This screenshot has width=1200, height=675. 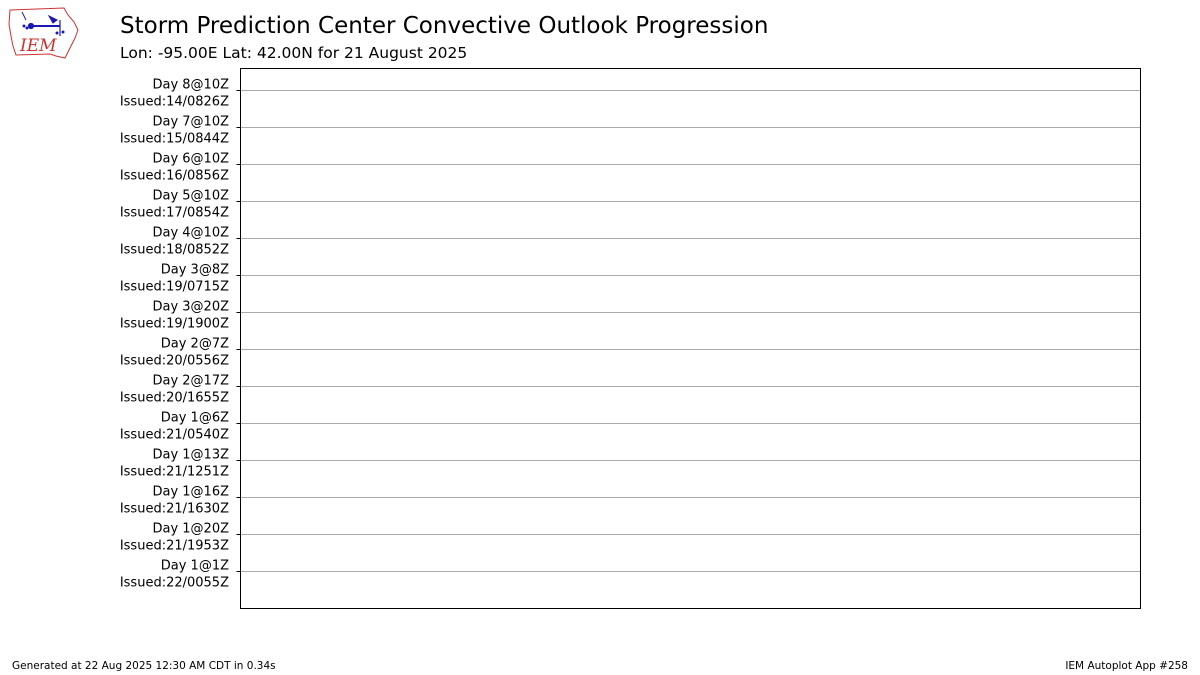 What do you see at coordinates (190, 196) in the screenshot?
I see `y-tick-label-outline: Day 5@10Z` at bounding box center [190, 196].